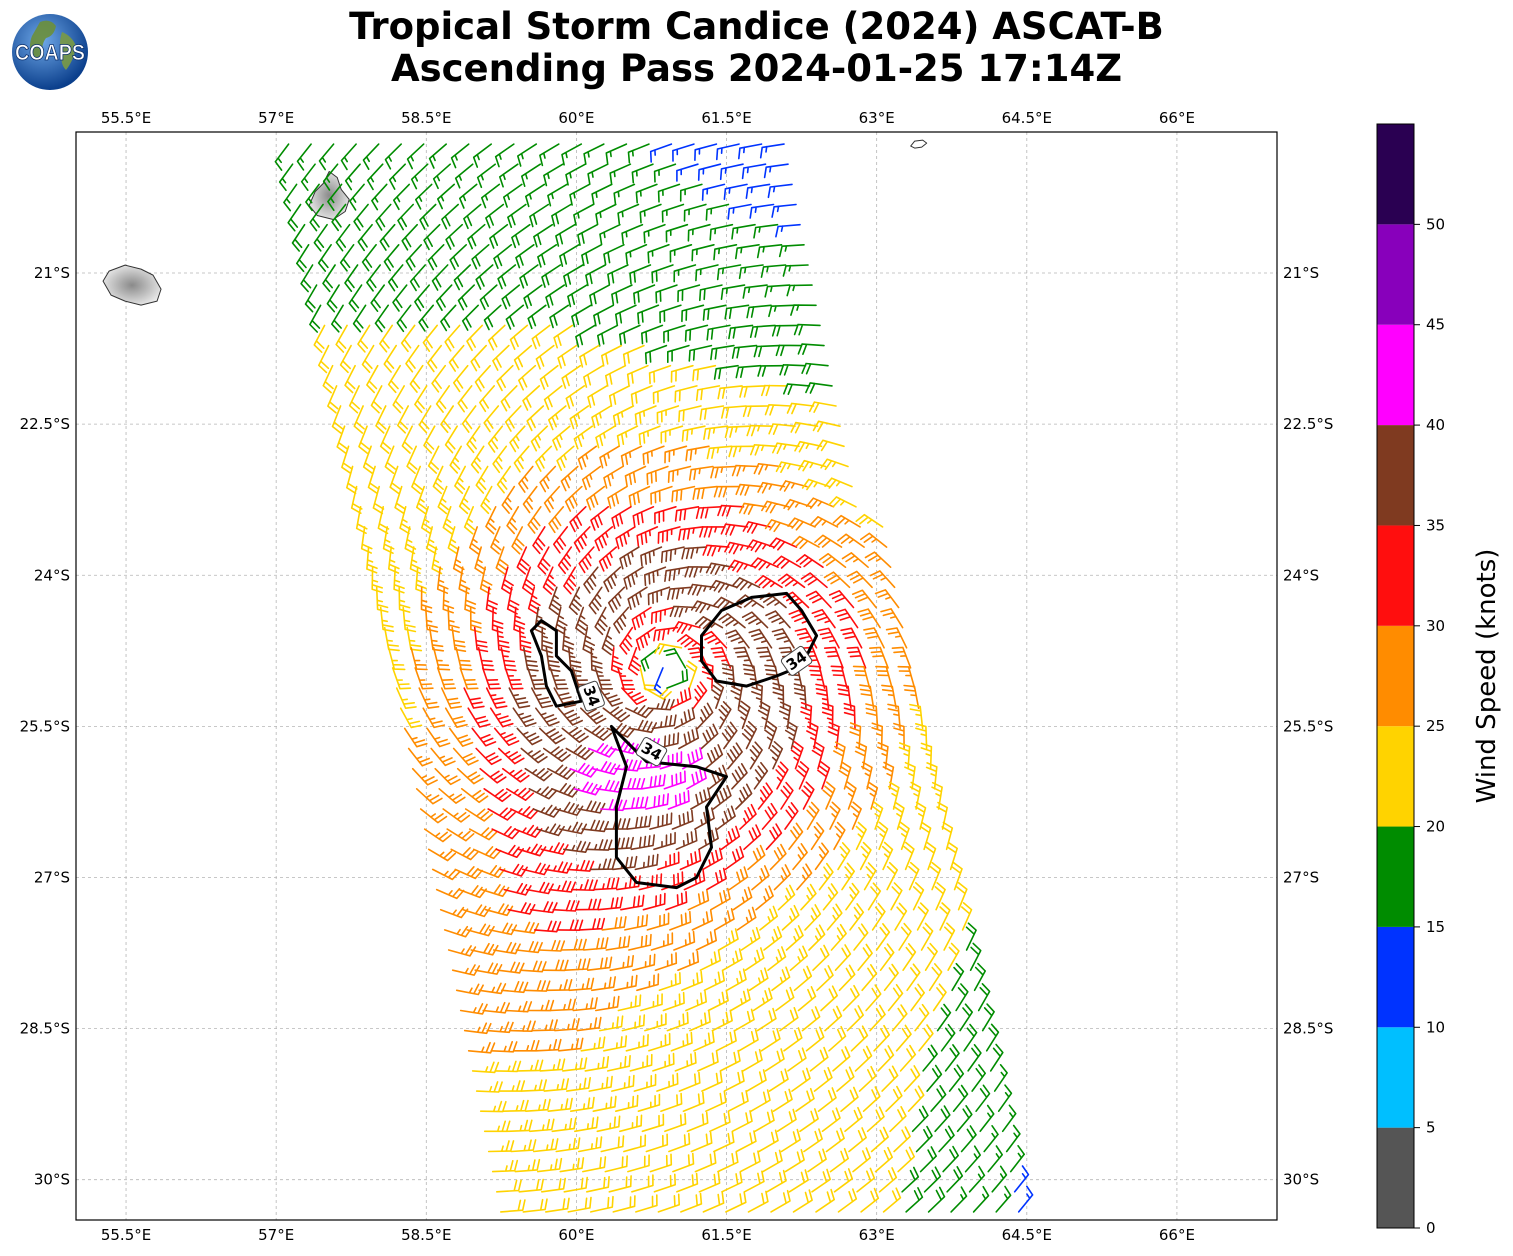  Describe the element at coordinates (1435, 726) in the screenshot. I see `colorbar-tick-label: 25` at that location.